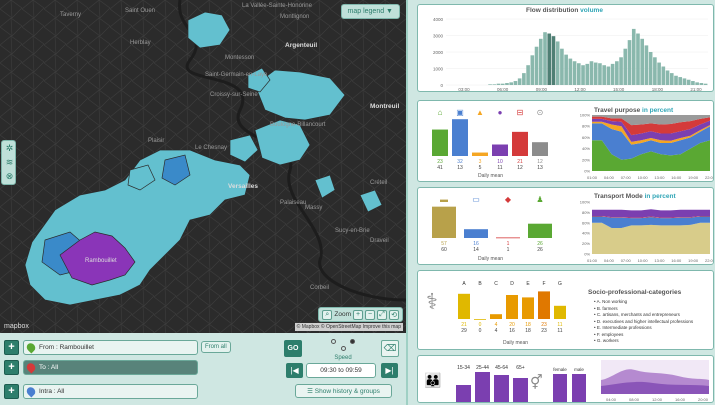  What do you see at coordinates (544, 331) in the screenshot?
I see `bar-value-bottom: 23` at bounding box center [544, 331].